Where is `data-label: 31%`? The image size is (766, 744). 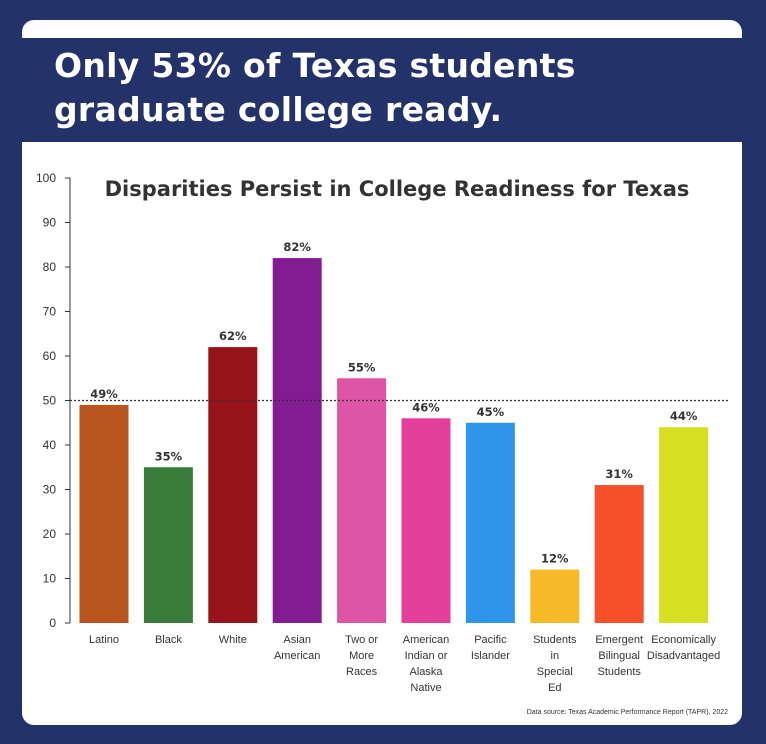
data-label: 31% is located at coordinates (619, 474).